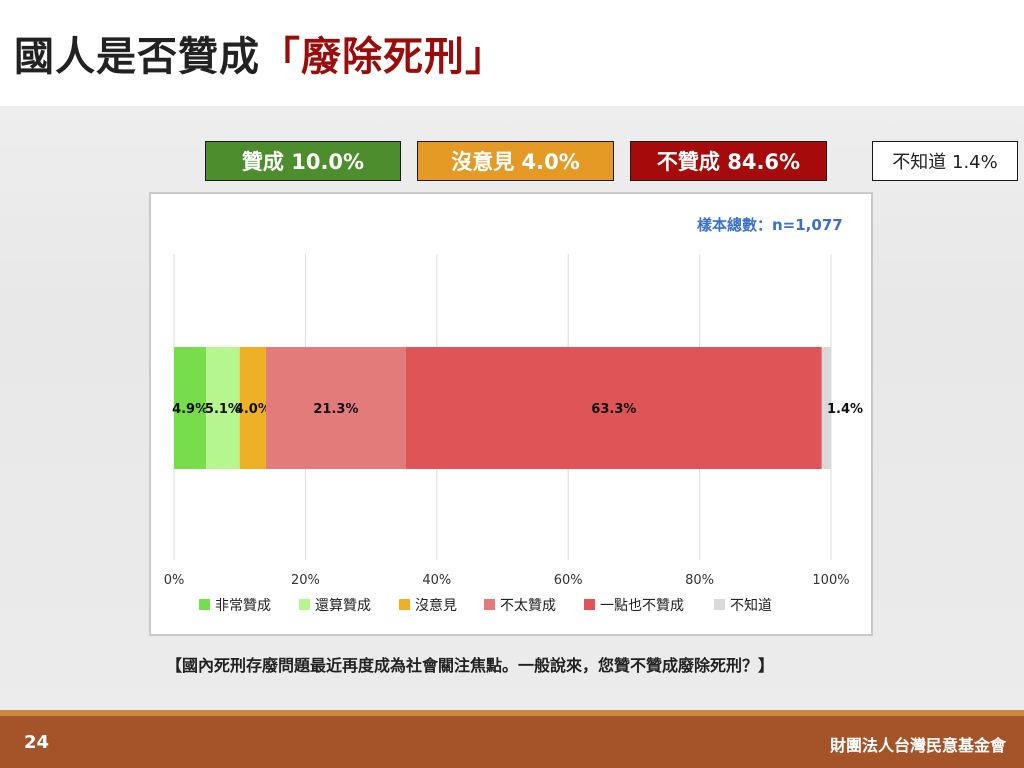  What do you see at coordinates (568, 580) in the screenshot?
I see `x-tick-label: 60%` at bounding box center [568, 580].